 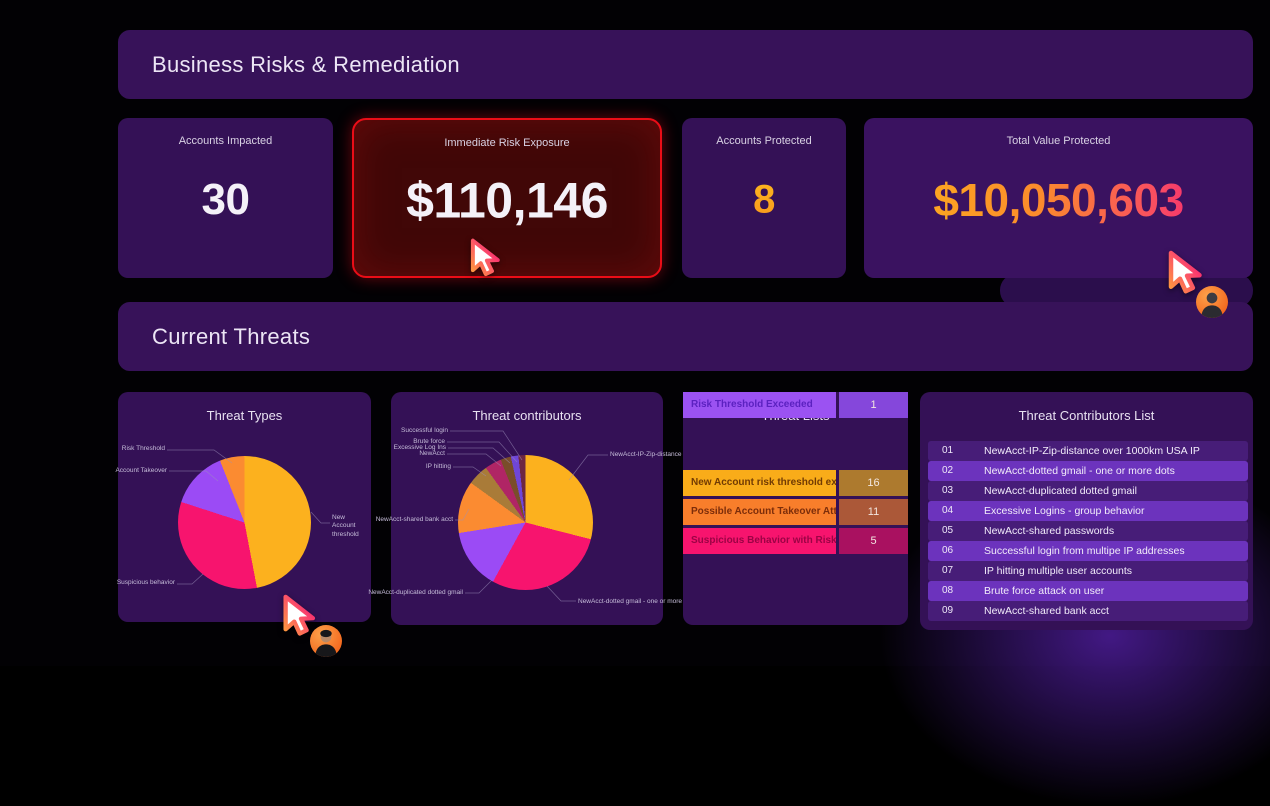 I want to click on threat-list-row: New Account risk threshold exceeded 16, so click(x=795, y=483).